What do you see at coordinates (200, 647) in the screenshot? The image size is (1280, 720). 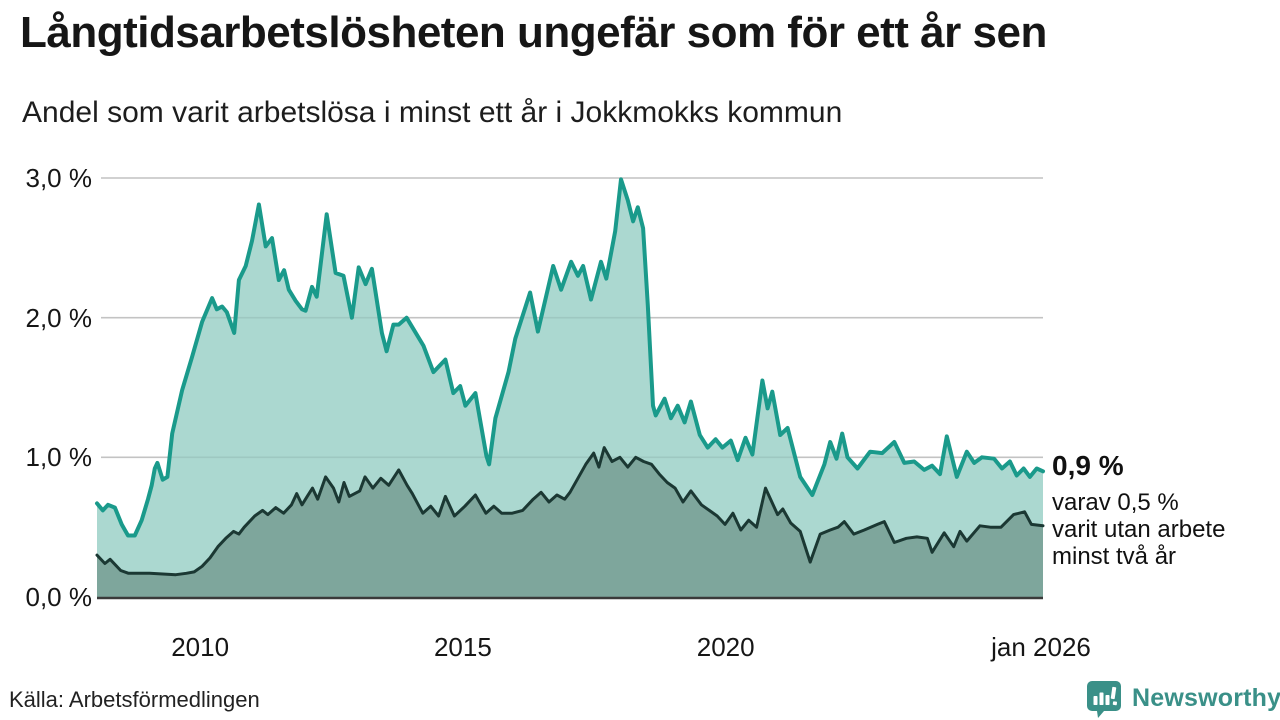 I see `x-tick-label: 2010` at bounding box center [200, 647].